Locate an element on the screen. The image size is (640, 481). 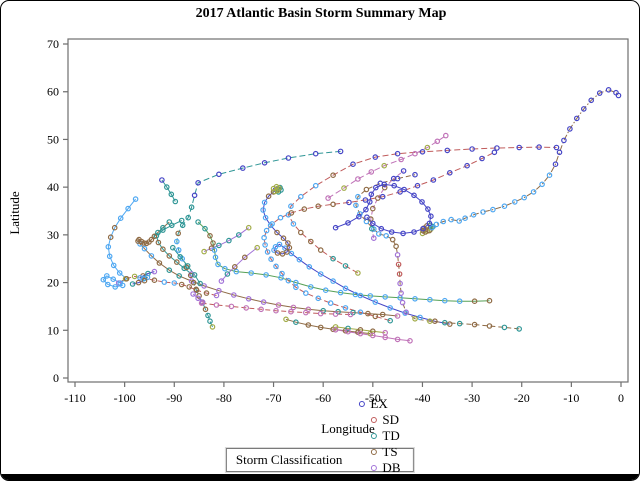
track-emily-markers is located at coordinates (226, 239).